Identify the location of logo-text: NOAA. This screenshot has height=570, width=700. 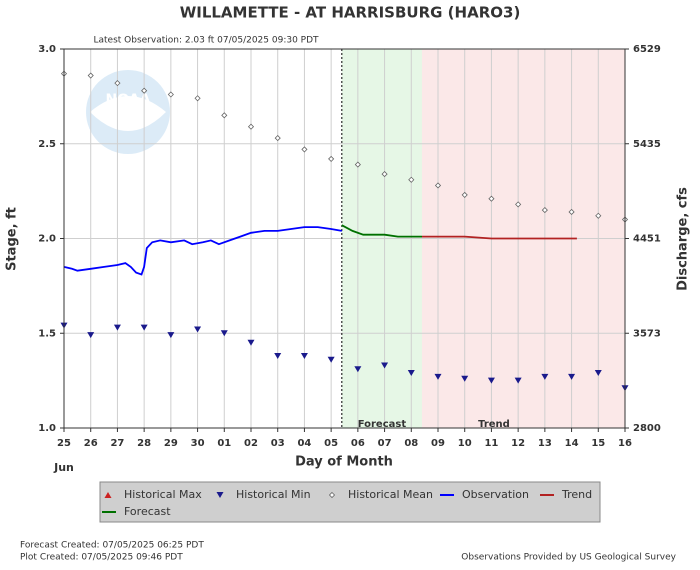
(128, 100).